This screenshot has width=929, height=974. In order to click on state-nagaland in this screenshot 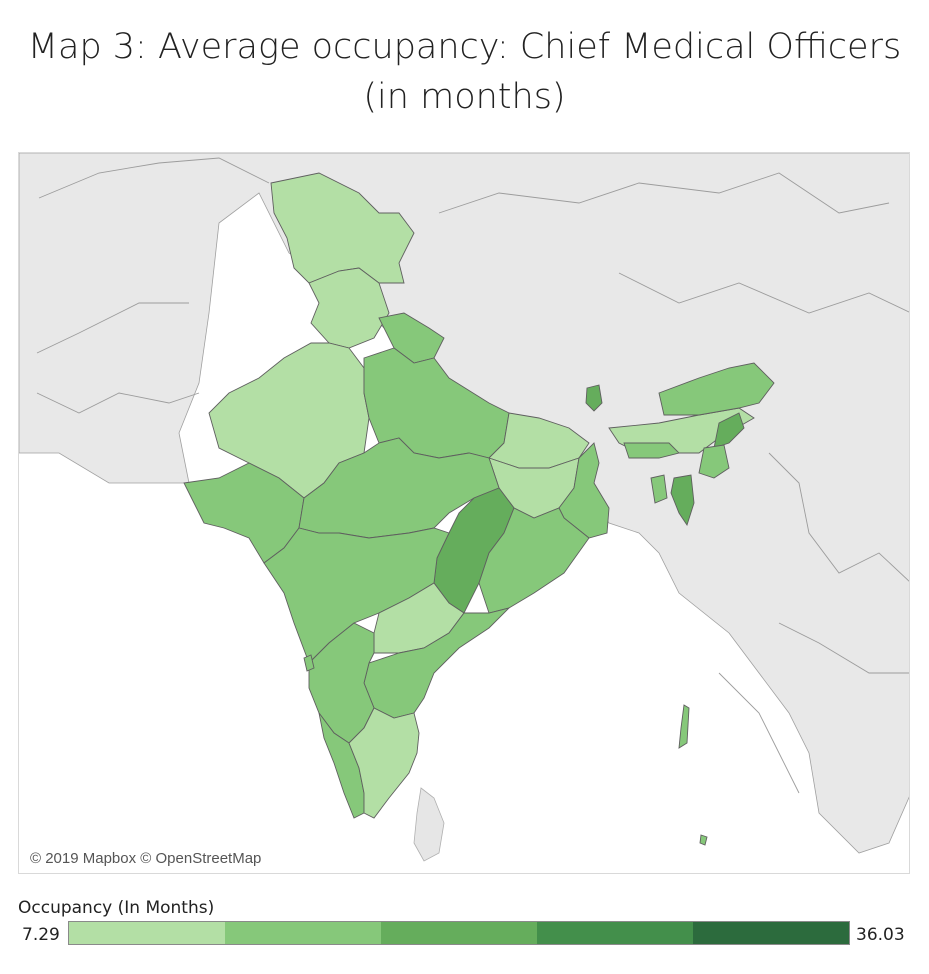, I will do `click(729, 430)`.